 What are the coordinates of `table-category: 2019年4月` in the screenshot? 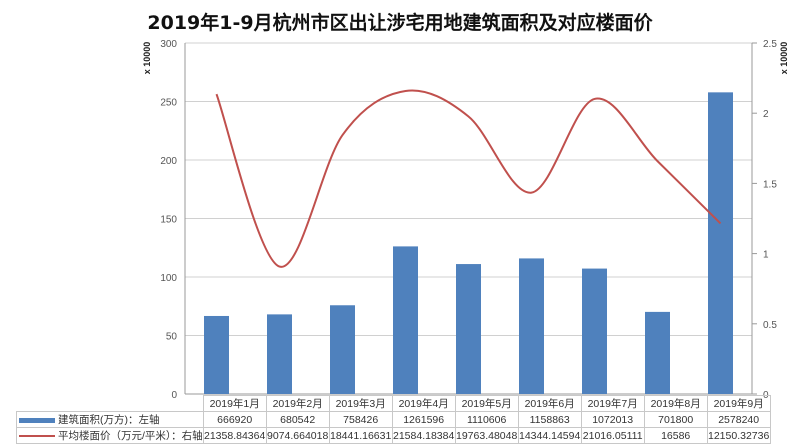 It's located at (423, 403).